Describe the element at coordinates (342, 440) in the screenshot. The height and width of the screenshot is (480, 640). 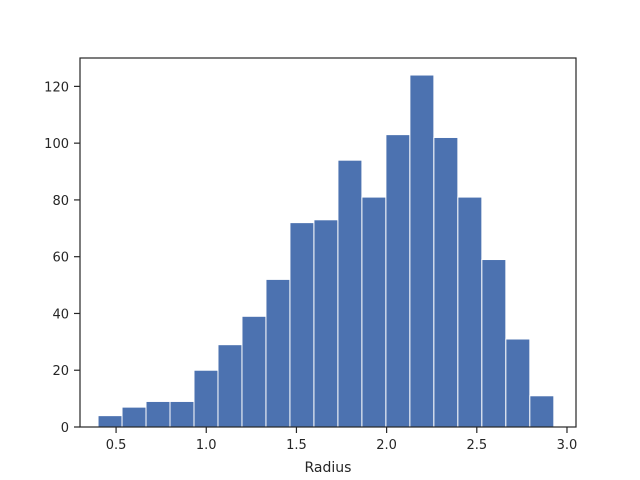
I see `x-axis-ticks: 0.5 1.0 1.5 2.0 2.5 3.0` at that location.